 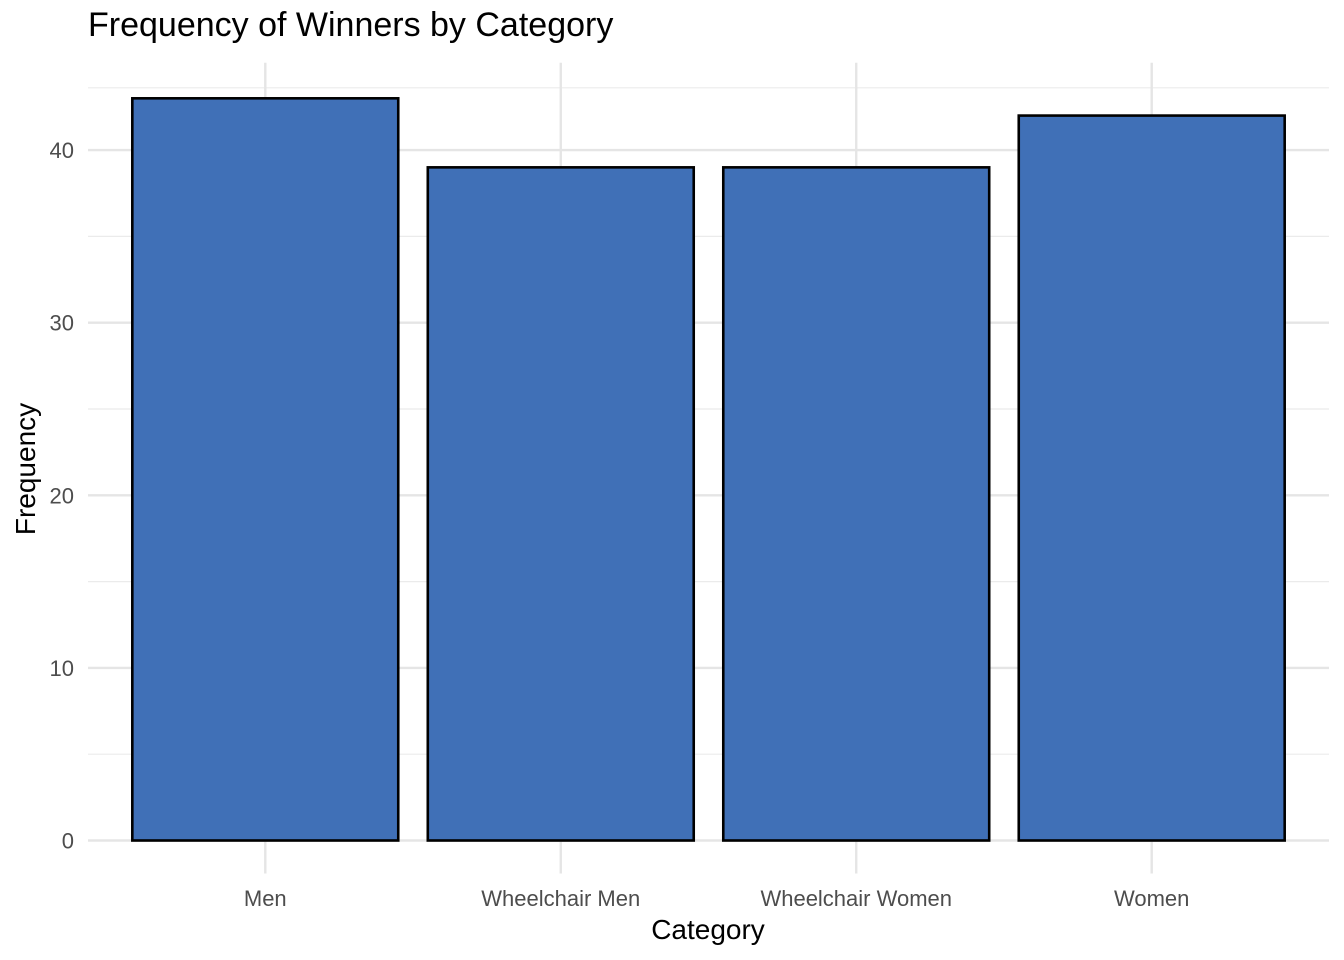 I want to click on x-tick-label: Wheelchair Women, so click(x=856, y=898).